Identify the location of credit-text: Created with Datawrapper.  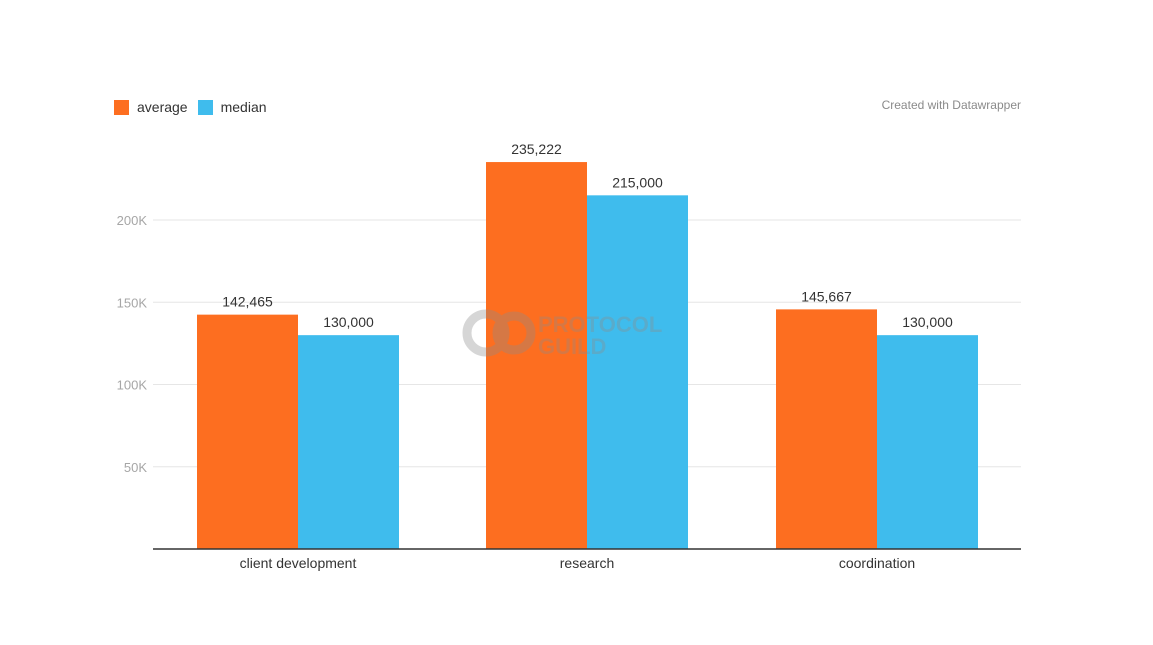
(951, 105).